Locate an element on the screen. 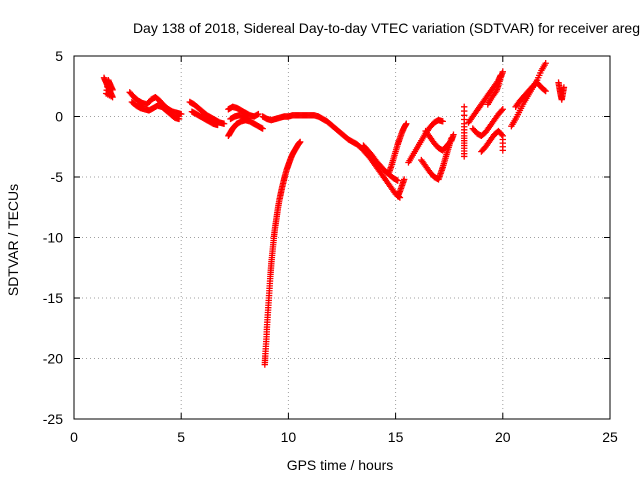 The image size is (640, 480). x-tick-label: 15 is located at coordinates (396, 437).